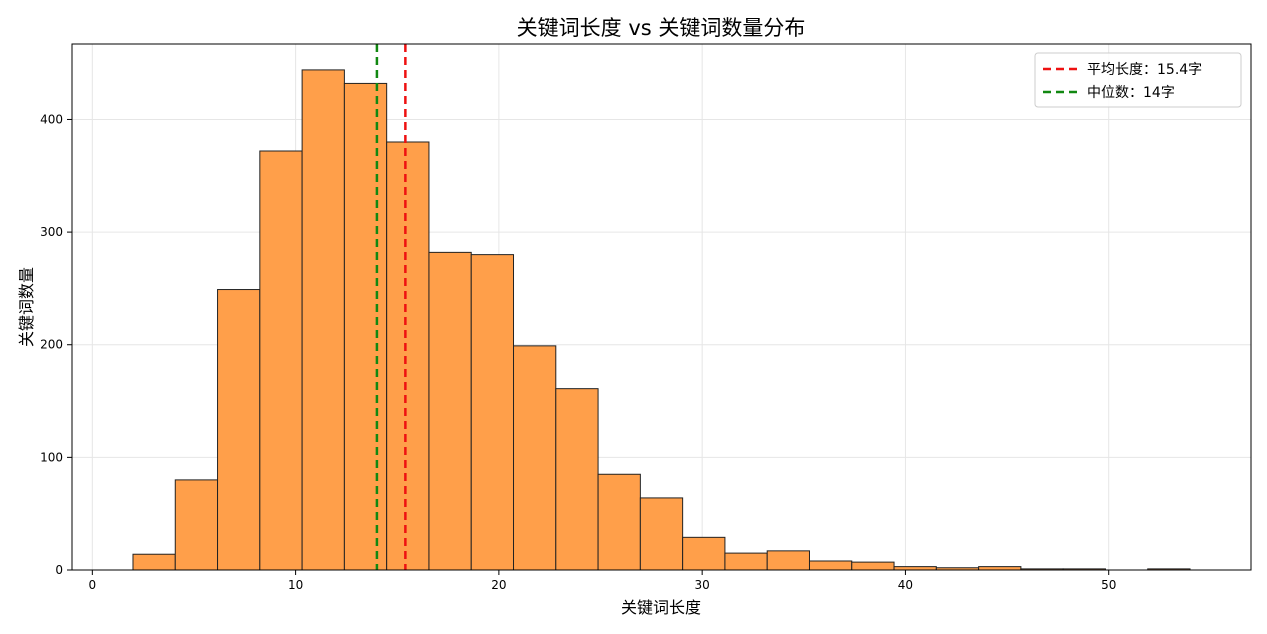 The width and height of the screenshot is (1267, 634). I want to click on legend-entry-label: 平均长度：15.4字, so click(1144, 70).